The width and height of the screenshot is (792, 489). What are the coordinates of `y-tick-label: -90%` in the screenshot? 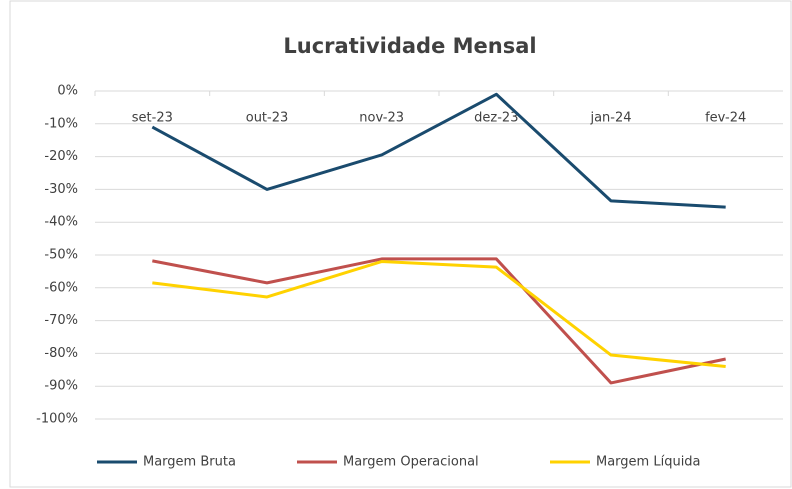 It's located at (61, 386).